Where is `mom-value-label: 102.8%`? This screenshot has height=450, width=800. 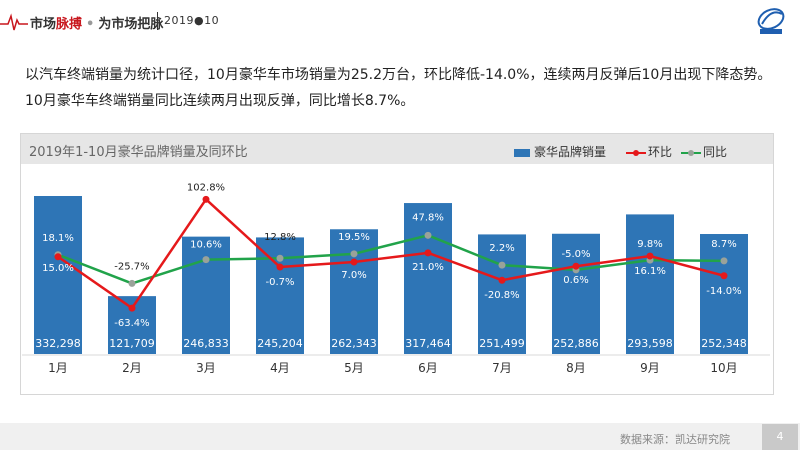
mom-value-label: 102.8% is located at coordinates (206, 187).